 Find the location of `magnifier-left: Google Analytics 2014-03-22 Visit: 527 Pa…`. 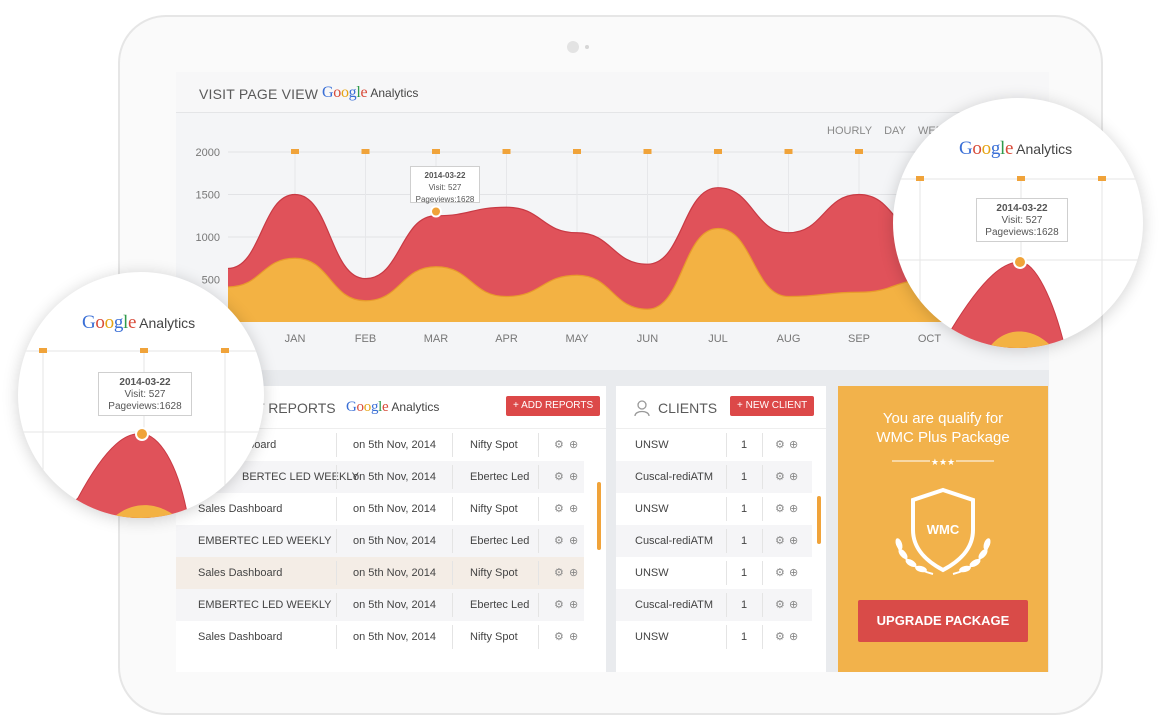

magnifier-left: Google Analytics 2014-03-22 Visit: 527 Pa… is located at coordinates (141, 395).